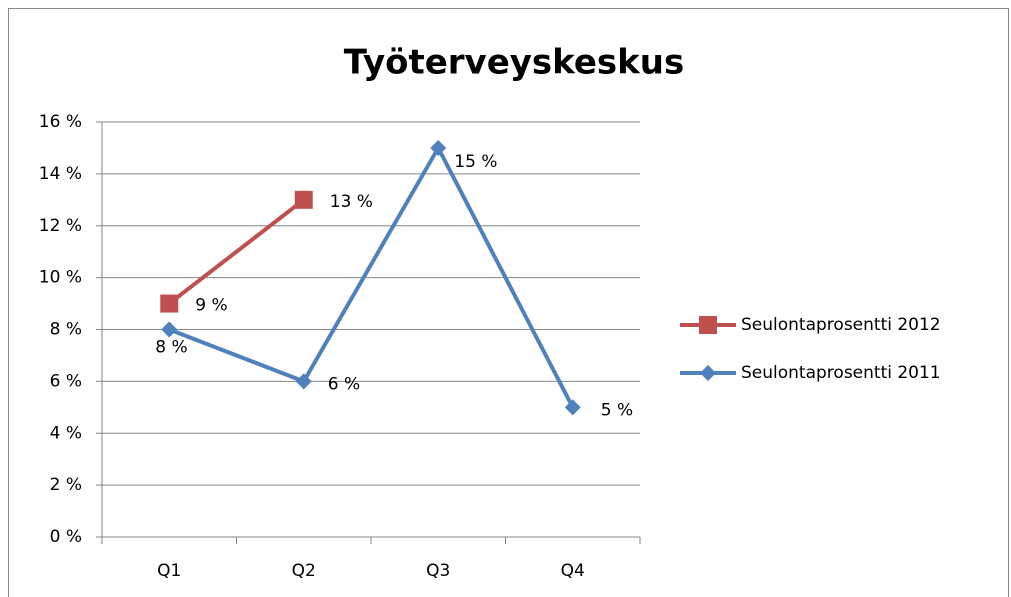  Describe the element at coordinates (573, 571) in the screenshot. I see `x-tick-label: Q4` at that location.